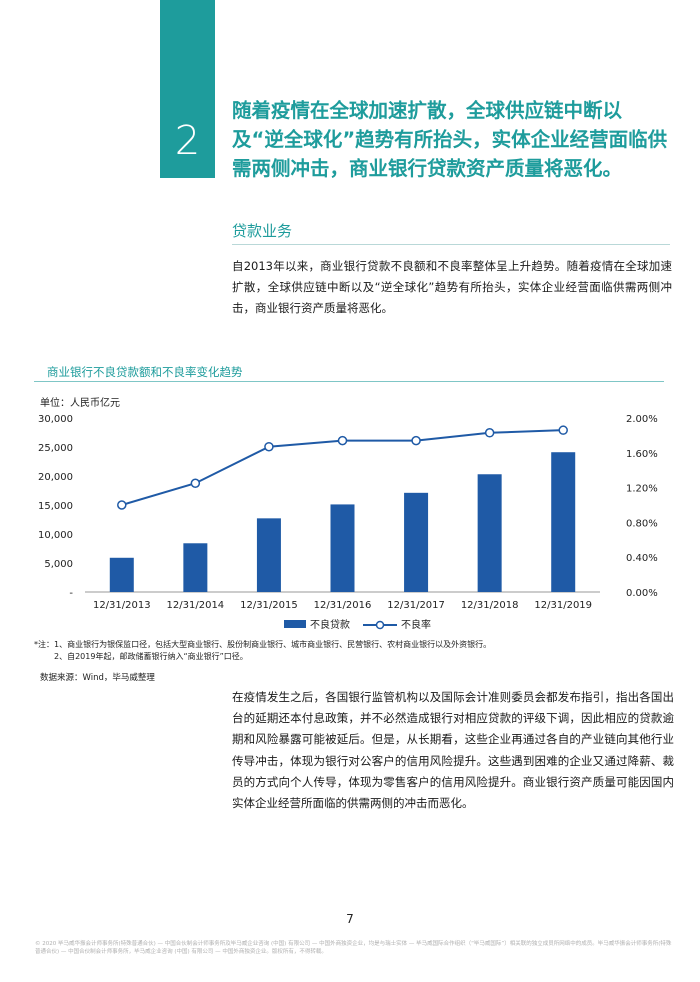  Describe the element at coordinates (71, 593) in the screenshot. I see `y-left-tick-label: -` at that location.